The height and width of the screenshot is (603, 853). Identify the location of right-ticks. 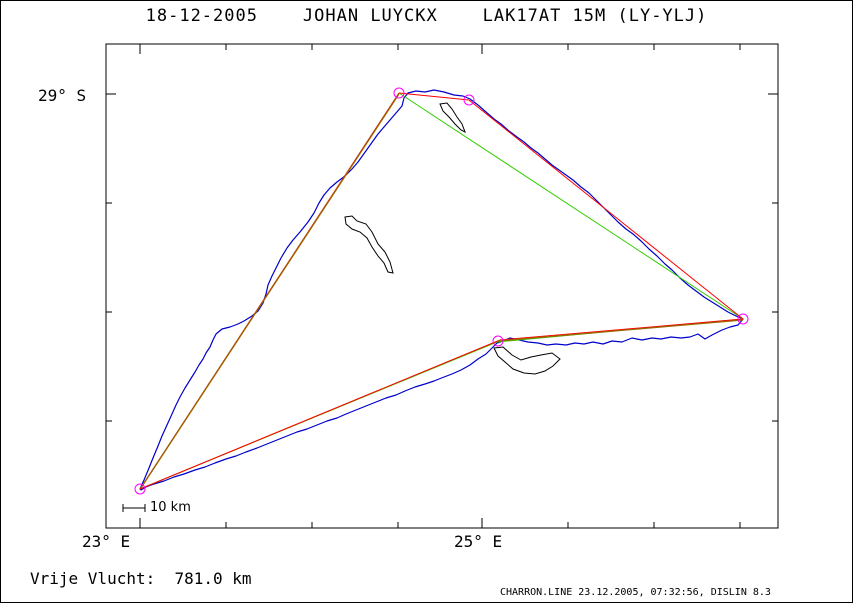
(773, 257).